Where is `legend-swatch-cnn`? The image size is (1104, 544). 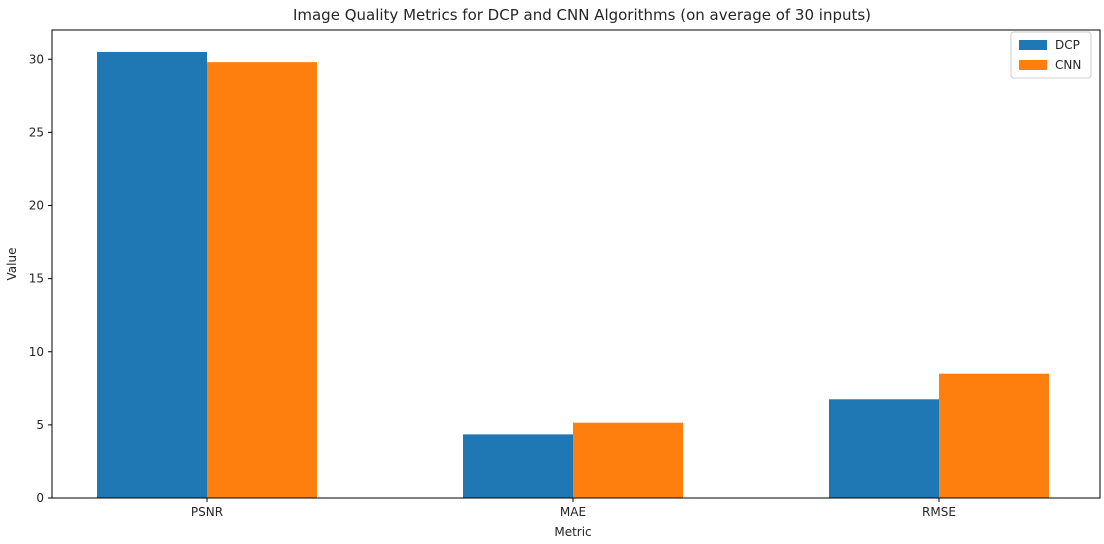
legend-swatch-cnn is located at coordinates (1033, 65).